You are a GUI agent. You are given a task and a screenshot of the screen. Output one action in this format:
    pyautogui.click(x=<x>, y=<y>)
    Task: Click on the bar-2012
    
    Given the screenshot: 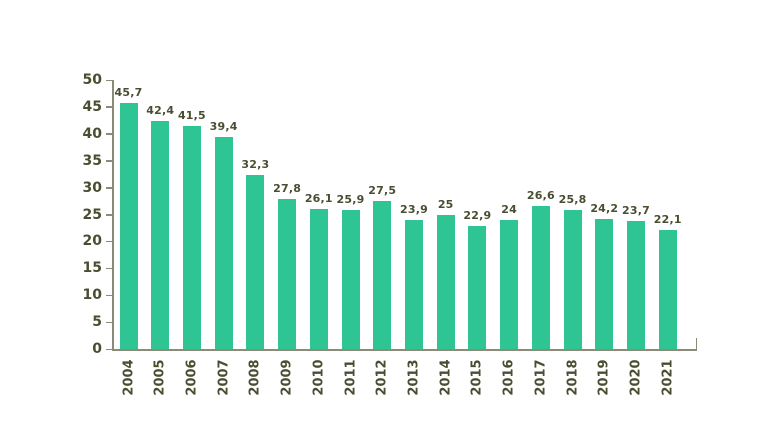 What is the action you would take?
    pyautogui.click(x=382, y=275)
    